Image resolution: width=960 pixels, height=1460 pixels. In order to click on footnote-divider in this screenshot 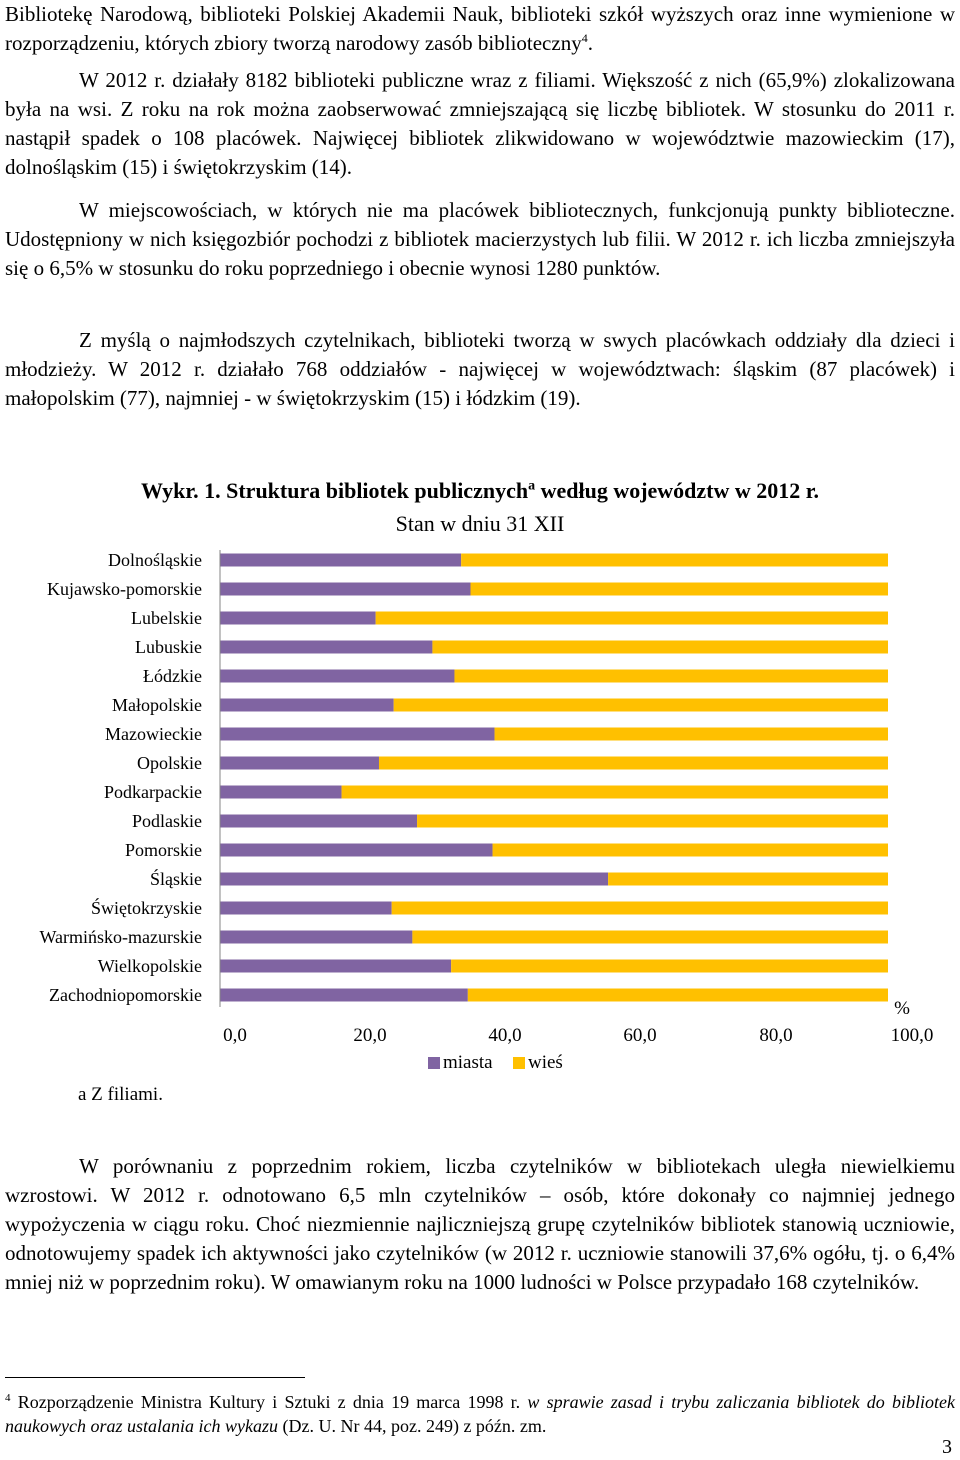, I will do `click(155, 1377)`.